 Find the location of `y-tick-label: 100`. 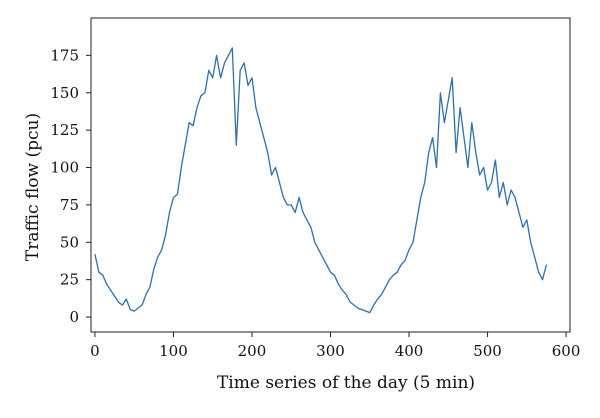

y-tick-label: 100 is located at coordinates (64, 168).